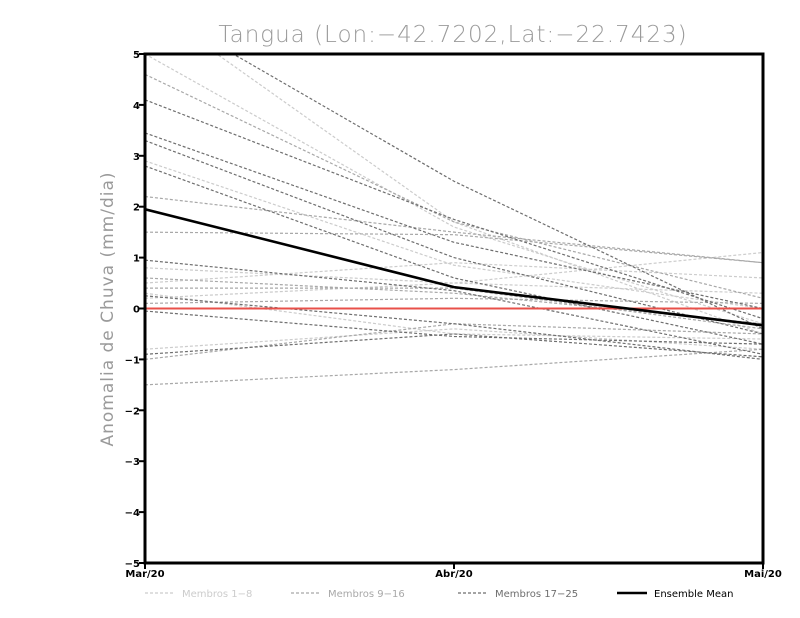 The width and height of the screenshot is (800, 618). Describe the element at coordinates (132, 411) in the screenshot. I see `y-tick-label: −2` at that location.